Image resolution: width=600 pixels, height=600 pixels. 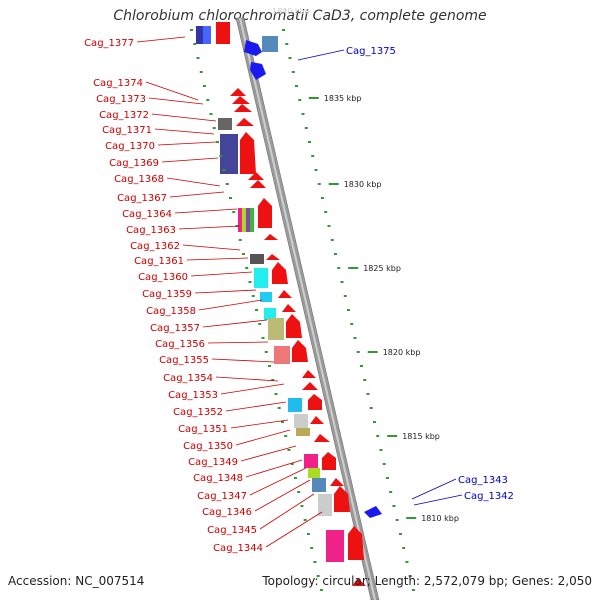 What do you see at coordinates (363, 184) in the screenshot?
I see `kbp-label: 1830 kbp` at bounding box center [363, 184].